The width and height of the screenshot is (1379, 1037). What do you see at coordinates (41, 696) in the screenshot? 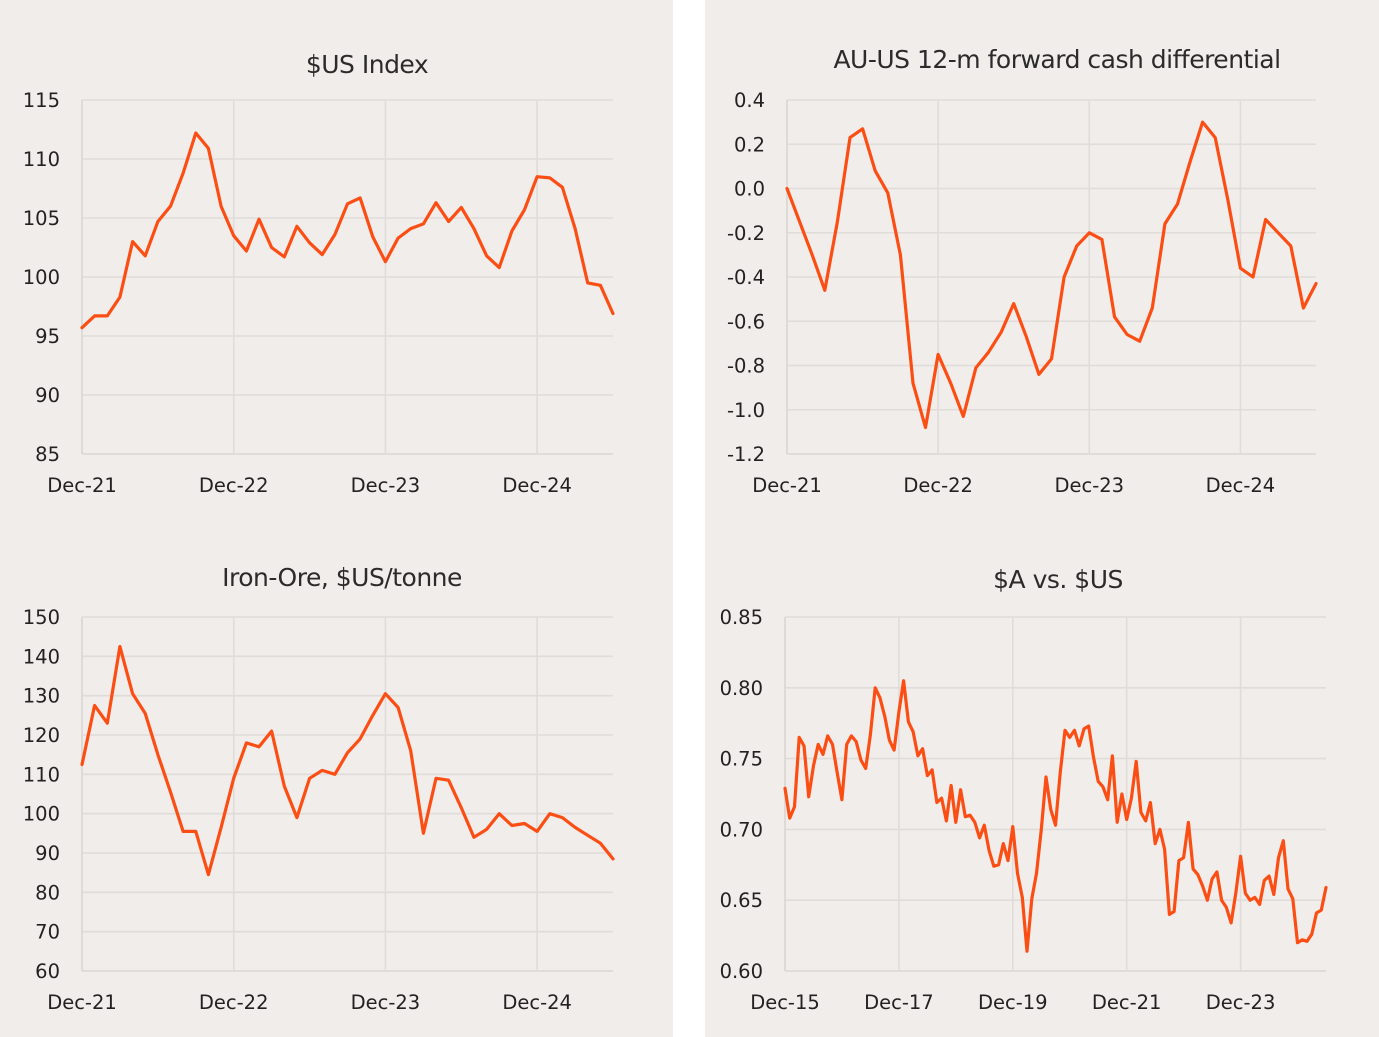
I see `y-tick-label: 130` at bounding box center [41, 696].